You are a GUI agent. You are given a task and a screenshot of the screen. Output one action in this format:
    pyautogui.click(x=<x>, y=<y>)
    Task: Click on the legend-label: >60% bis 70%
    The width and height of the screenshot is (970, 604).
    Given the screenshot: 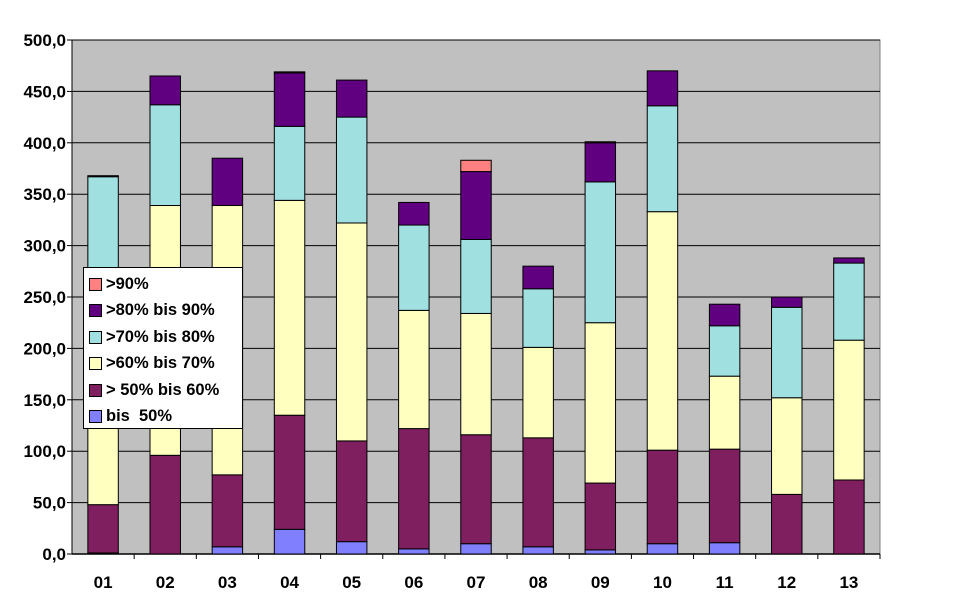 What is the action you would take?
    pyautogui.click(x=160, y=363)
    